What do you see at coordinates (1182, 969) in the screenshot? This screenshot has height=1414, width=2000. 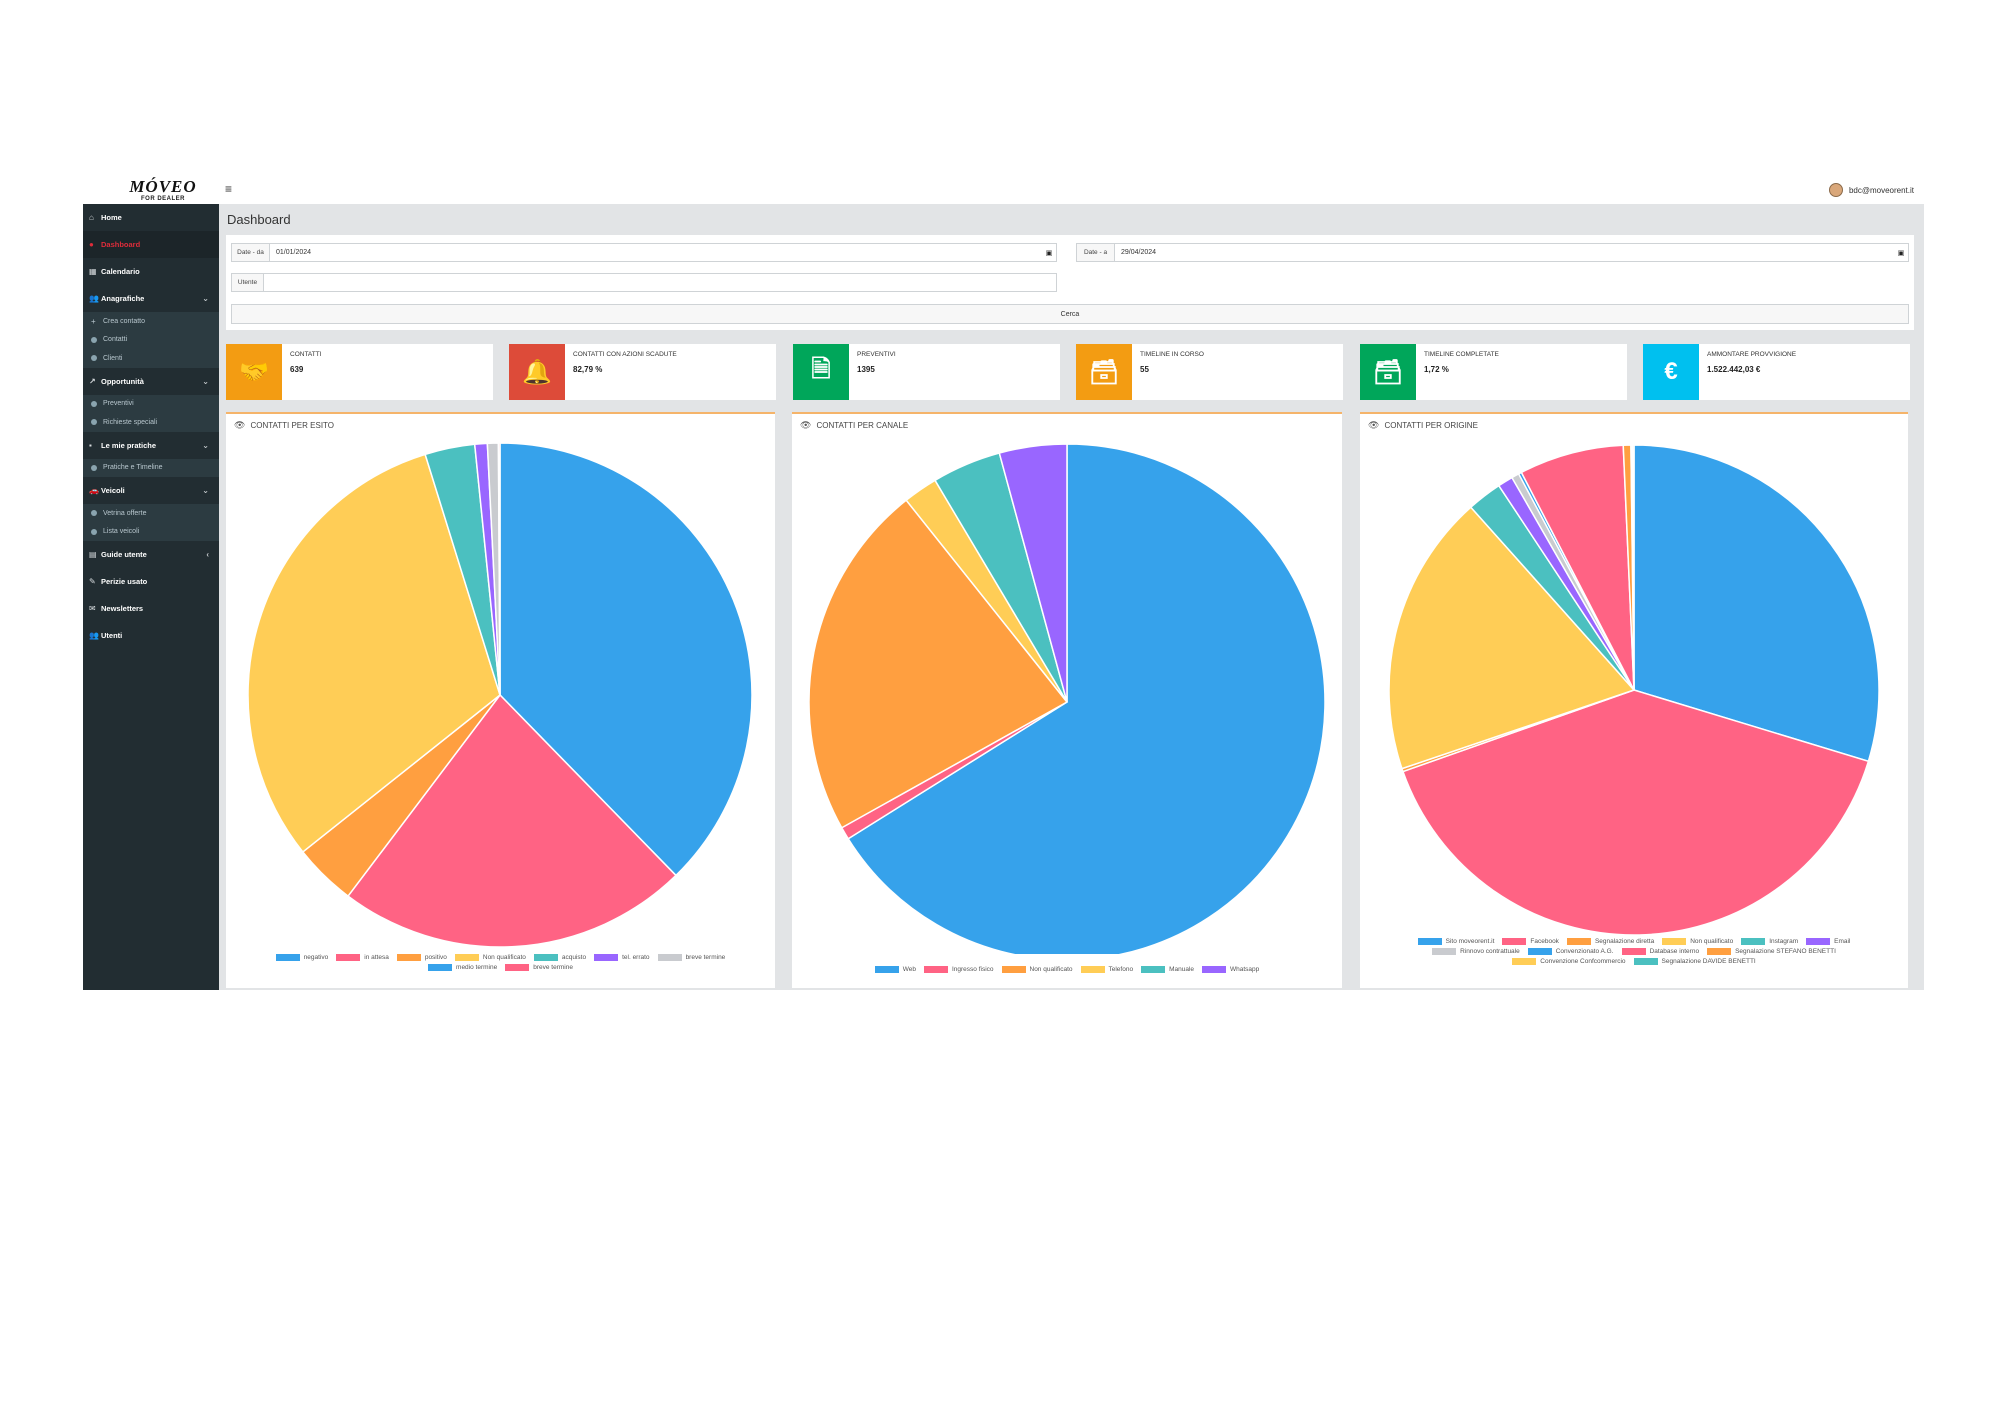 I see `legend-label: Manuale` at bounding box center [1182, 969].